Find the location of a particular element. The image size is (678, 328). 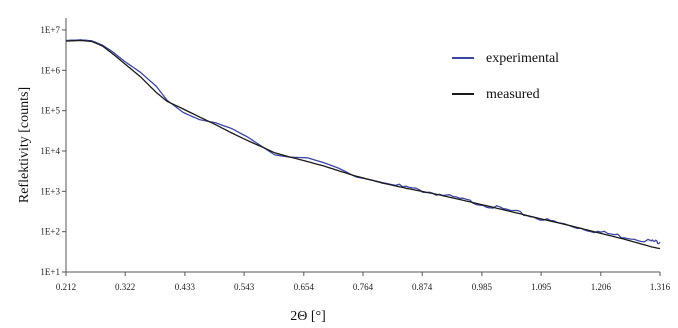

y-tick-label: 1E+6 is located at coordinates (50, 70).